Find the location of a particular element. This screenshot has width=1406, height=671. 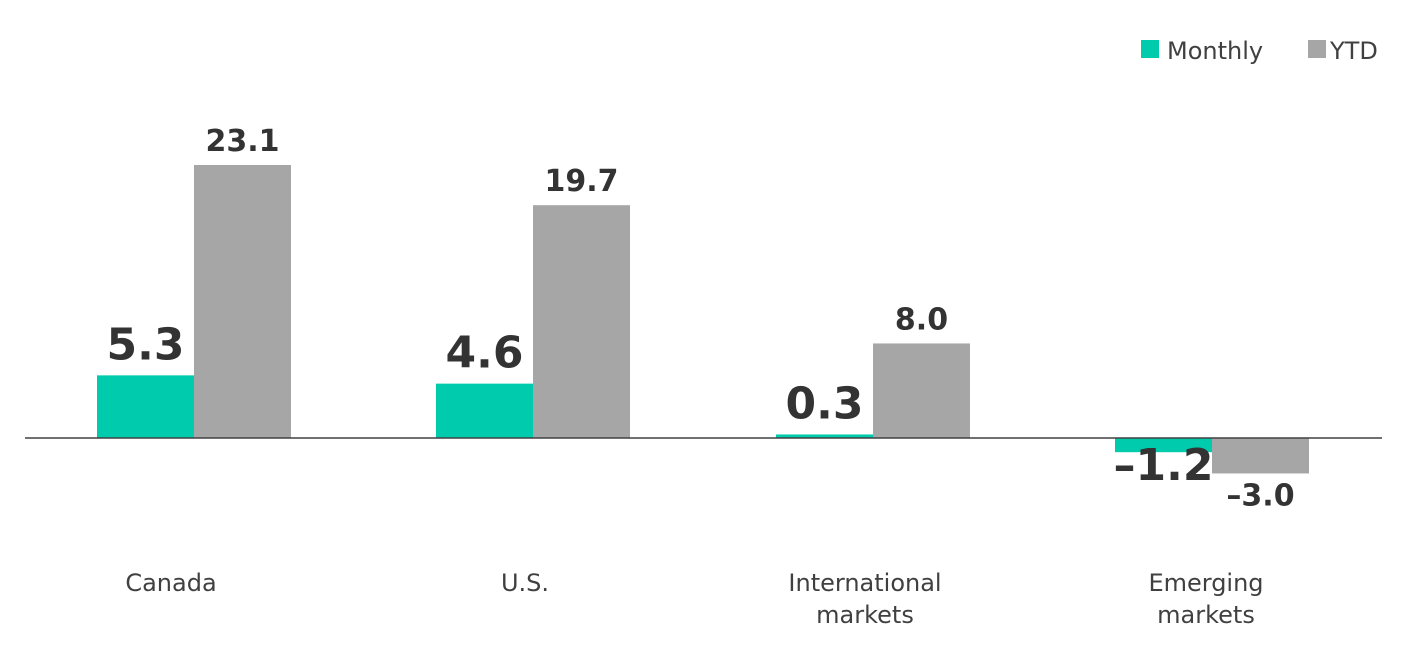

value-label-ytd-1: 19.7 is located at coordinates (581, 181).